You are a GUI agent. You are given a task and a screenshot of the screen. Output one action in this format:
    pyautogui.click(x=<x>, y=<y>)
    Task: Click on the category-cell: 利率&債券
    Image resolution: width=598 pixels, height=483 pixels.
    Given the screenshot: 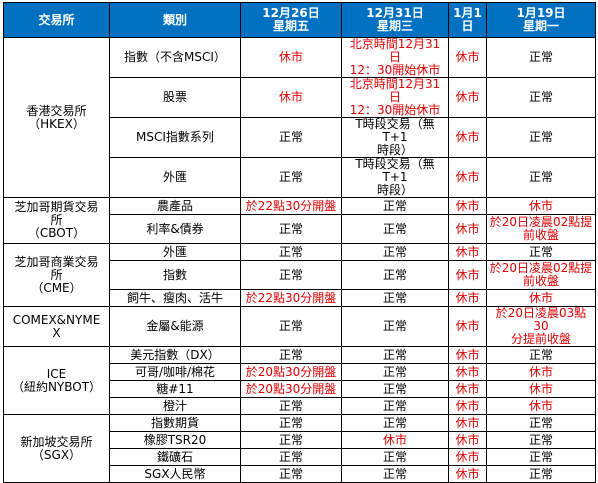 What is the action you would take?
    pyautogui.click(x=175, y=229)
    